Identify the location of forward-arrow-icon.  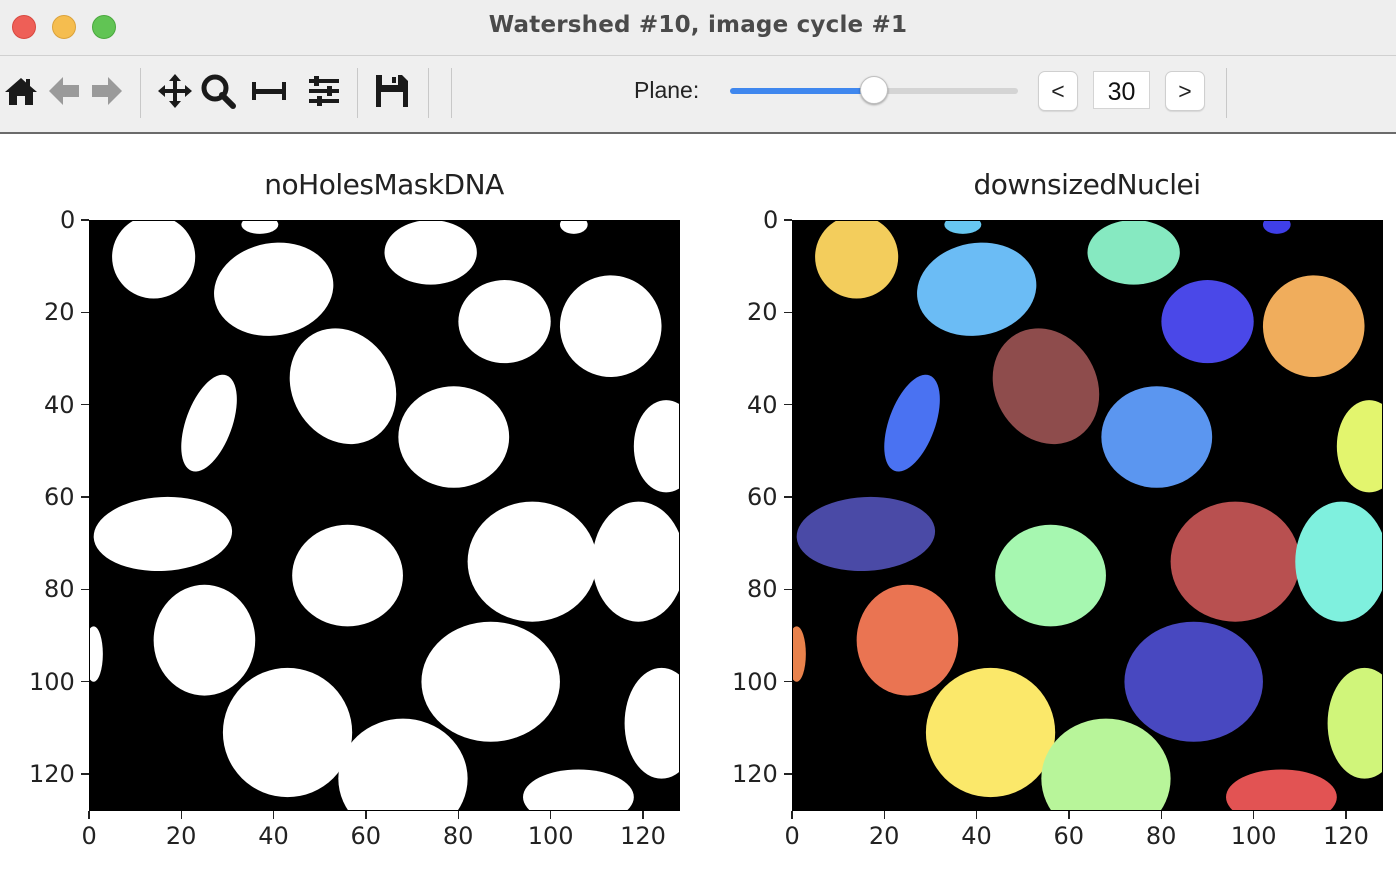
(107, 91).